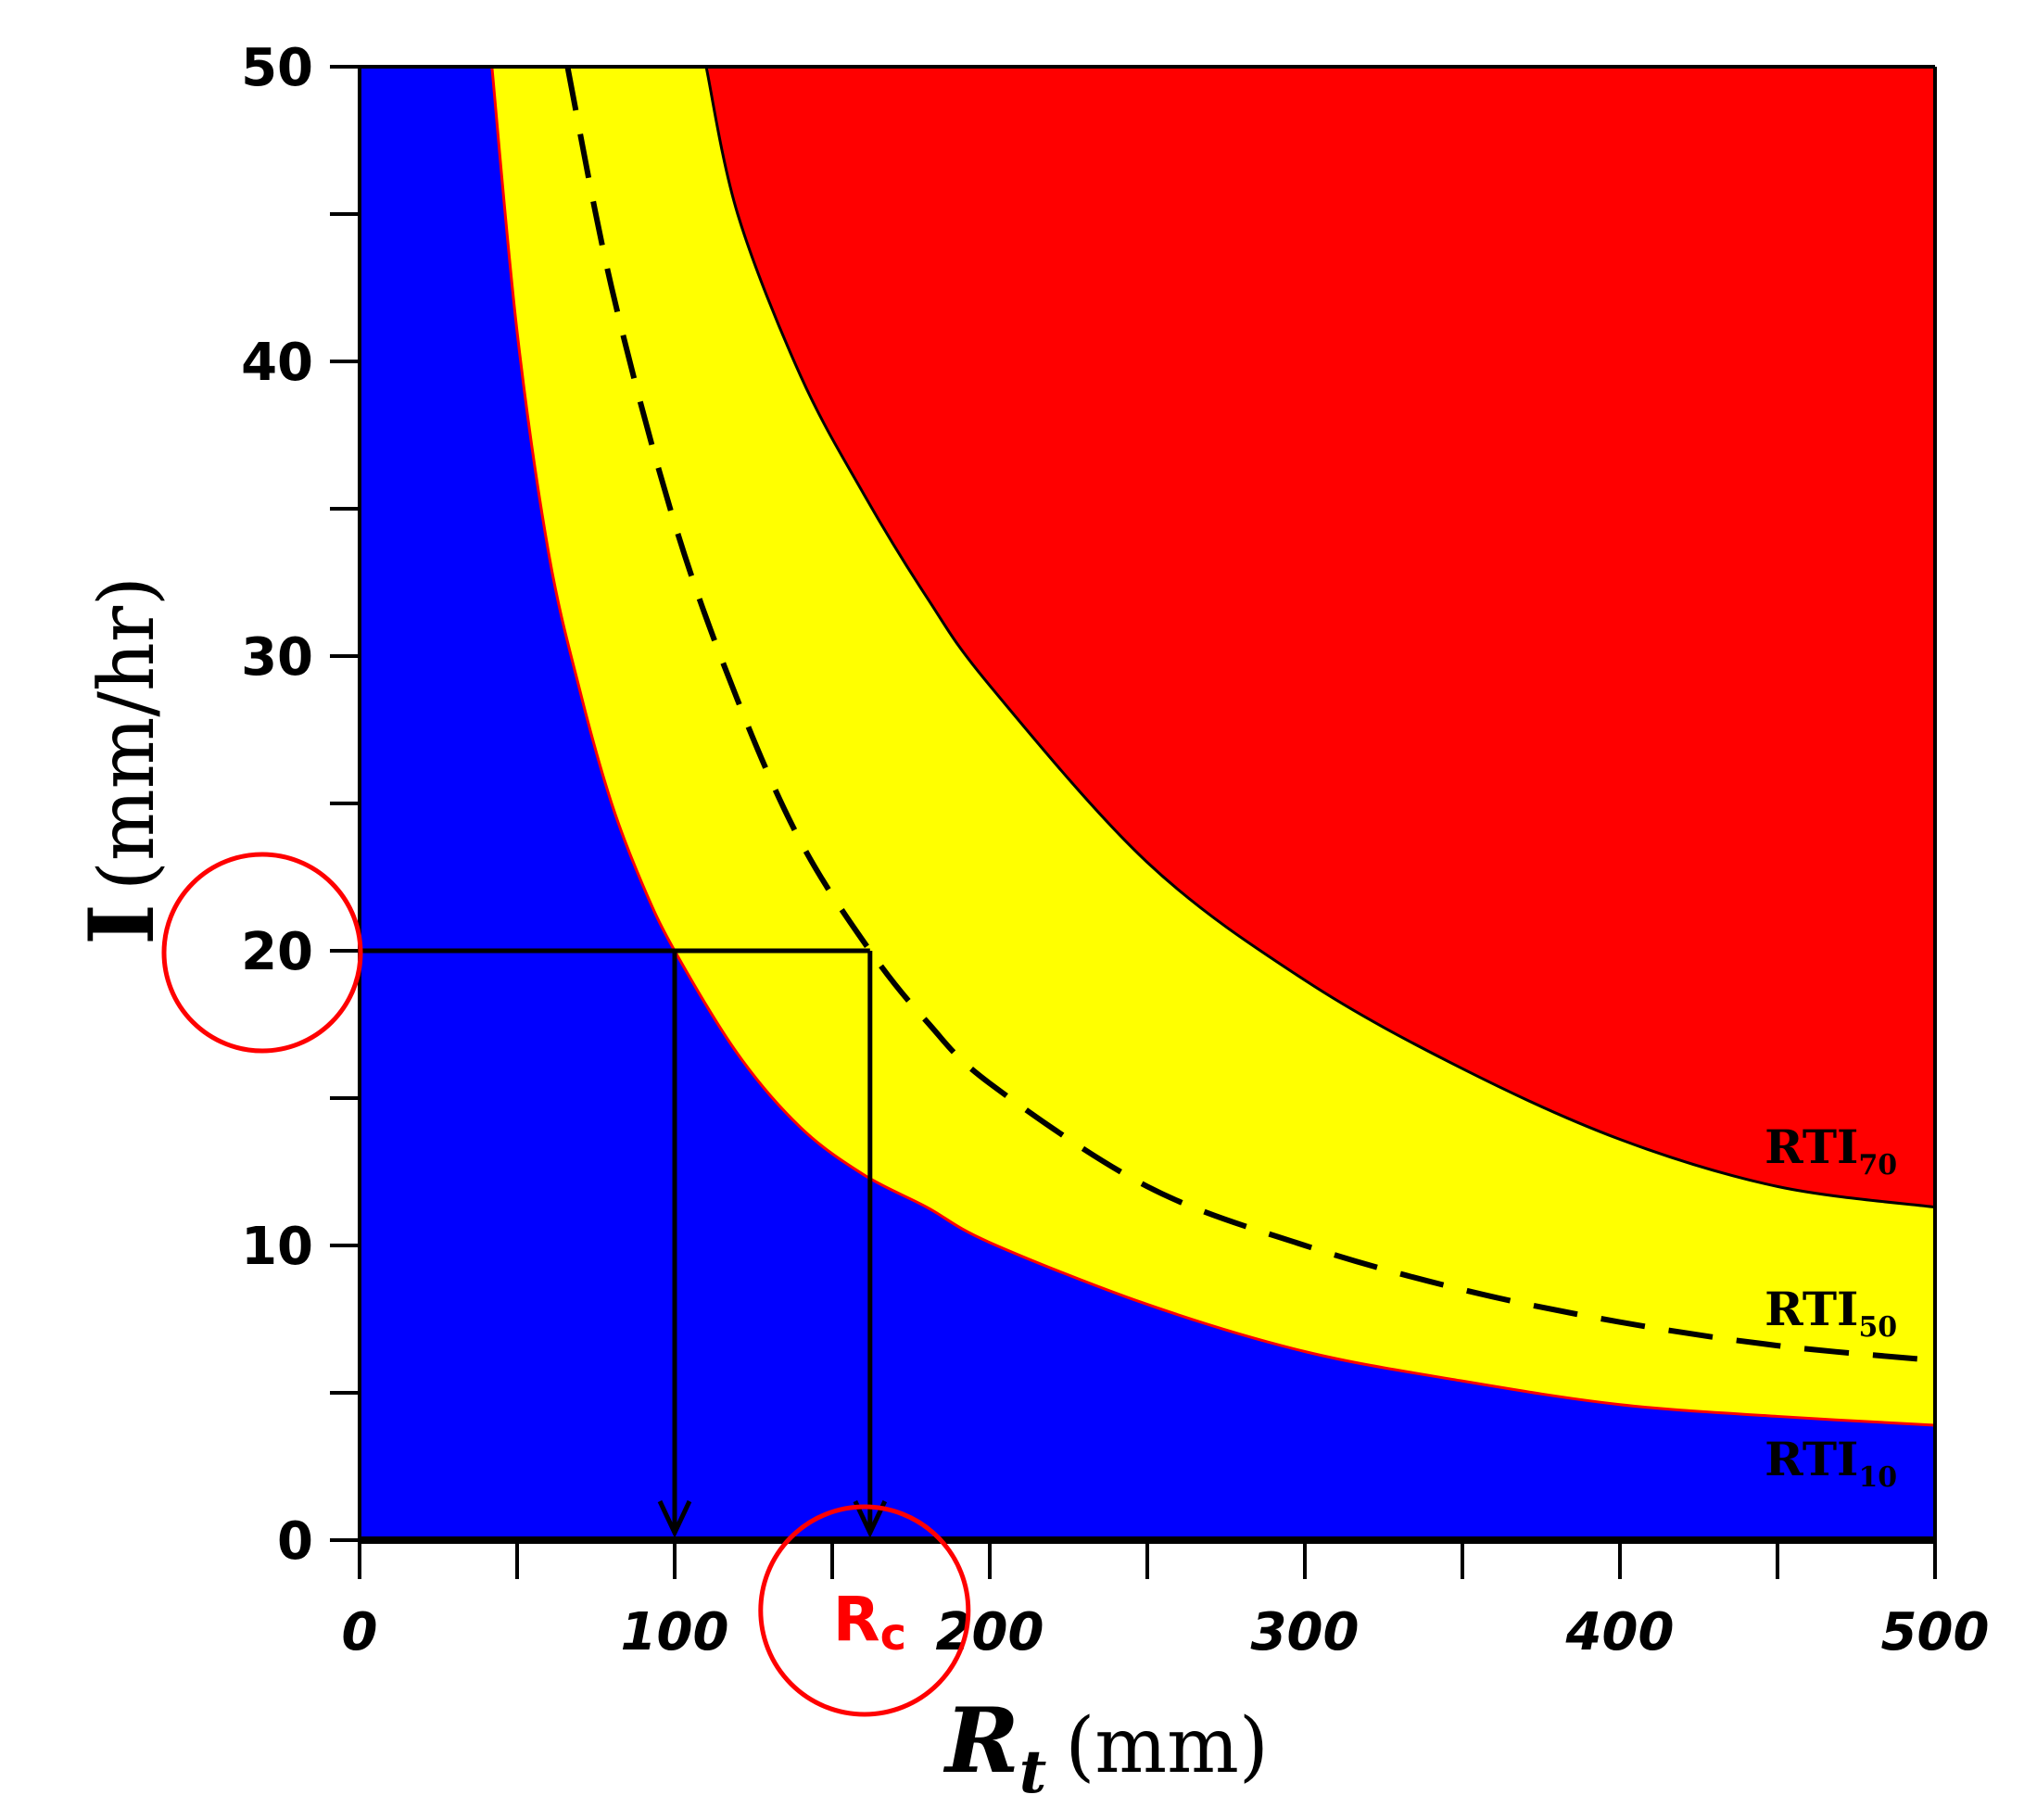 The width and height of the screenshot is (2024, 1820). Describe the element at coordinates (869, 1622) in the screenshot. I see `rc-label: Rc` at that location.